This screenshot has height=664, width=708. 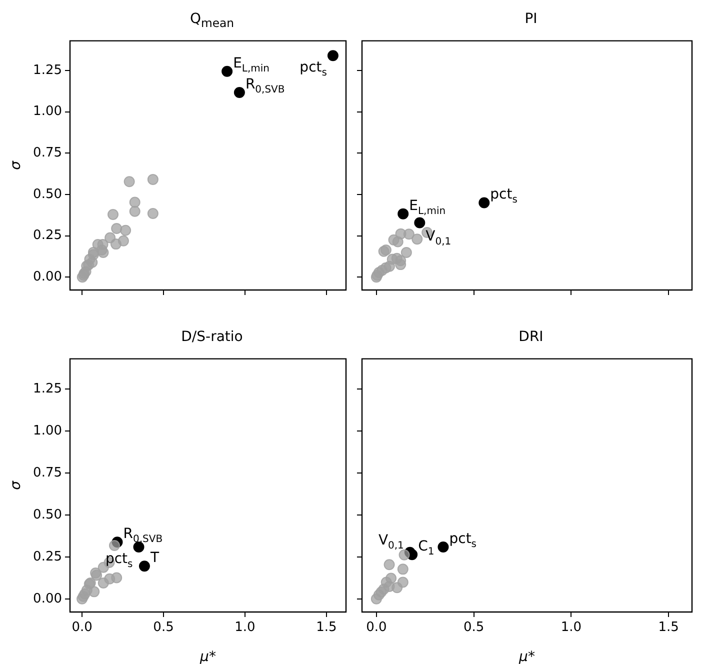 What do you see at coordinates (212, 20) in the screenshot?
I see `chart-title: Q$_{mean}$` at bounding box center [212, 20].